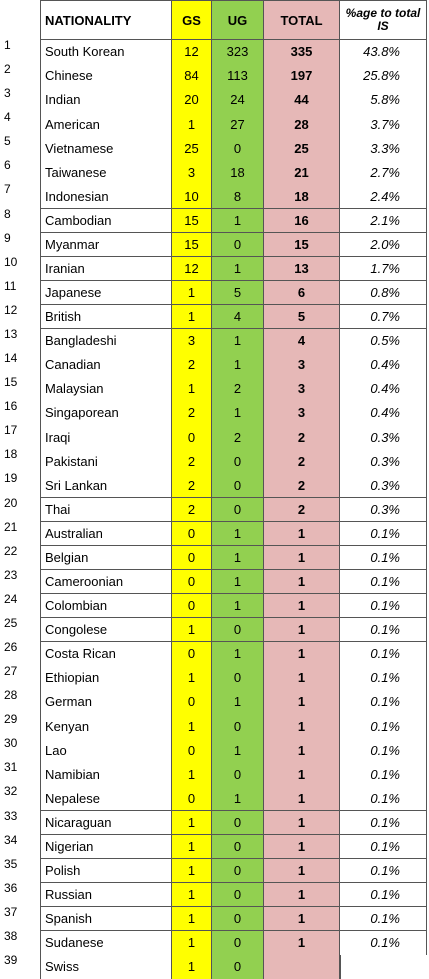  Describe the element at coordinates (238, 100) in the screenshot. I see `ug-count: 24` at that location.